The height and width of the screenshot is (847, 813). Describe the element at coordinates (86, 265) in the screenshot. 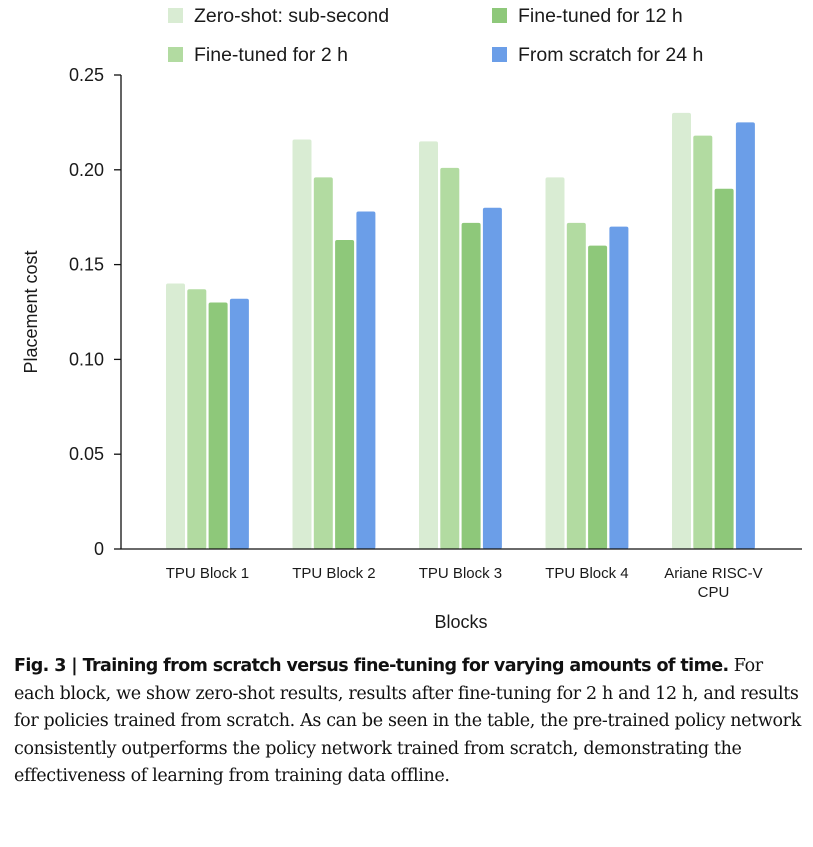

I see `y-tick-label: 0.15` at that location.